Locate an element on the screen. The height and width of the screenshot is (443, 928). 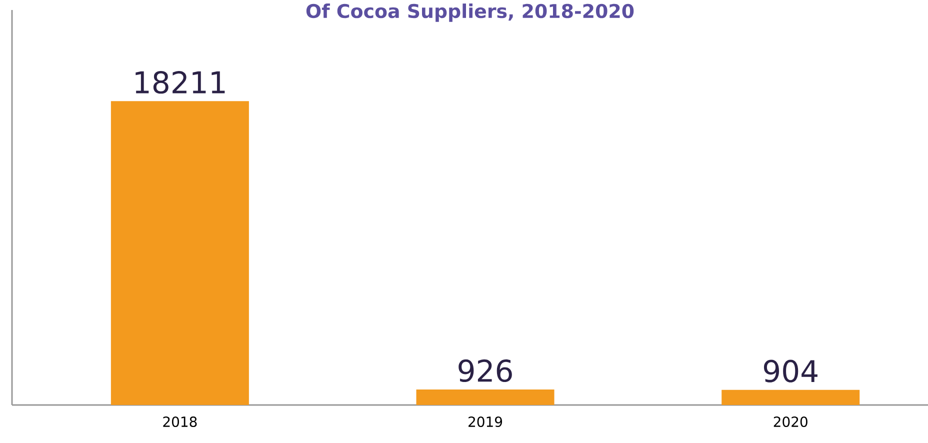
x-tick-label: 2018 is located at coordinates (180, 422).